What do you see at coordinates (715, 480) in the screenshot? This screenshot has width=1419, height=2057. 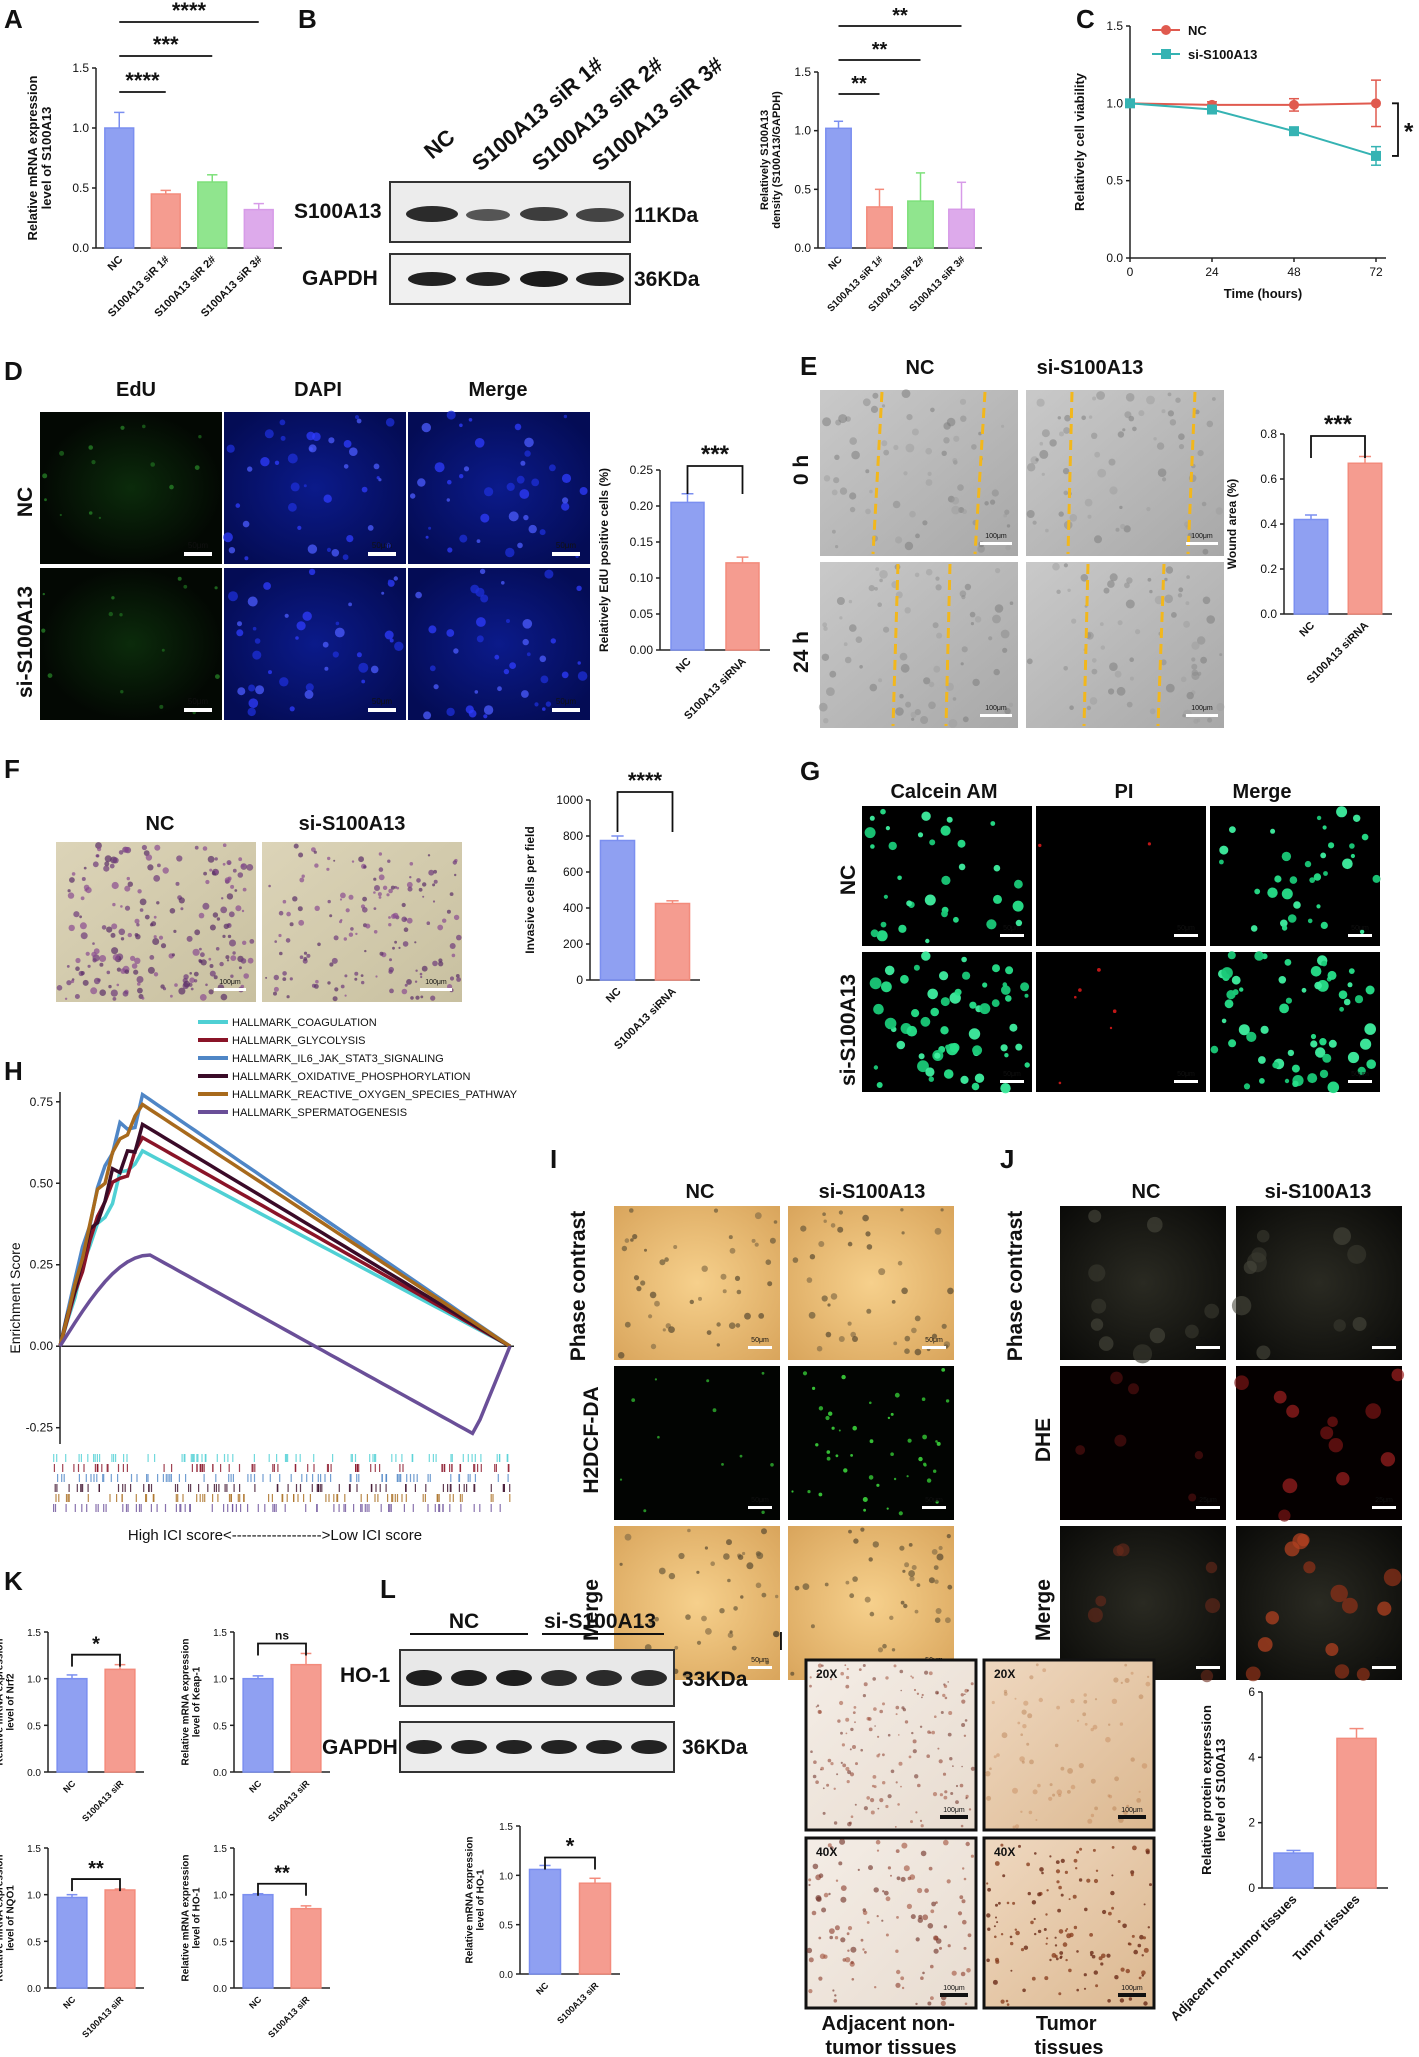 I see `significance-bracket` at bounding box center [715, 480].